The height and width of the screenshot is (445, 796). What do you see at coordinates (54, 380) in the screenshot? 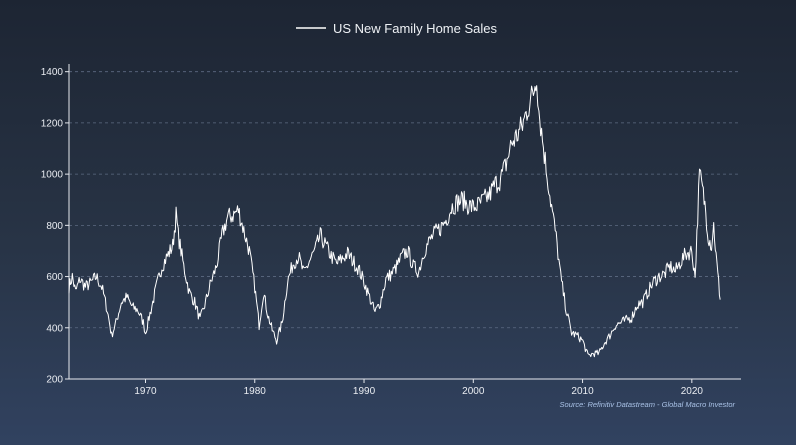
I see `y-tick-label: 200` at bounding box center [54, 380].